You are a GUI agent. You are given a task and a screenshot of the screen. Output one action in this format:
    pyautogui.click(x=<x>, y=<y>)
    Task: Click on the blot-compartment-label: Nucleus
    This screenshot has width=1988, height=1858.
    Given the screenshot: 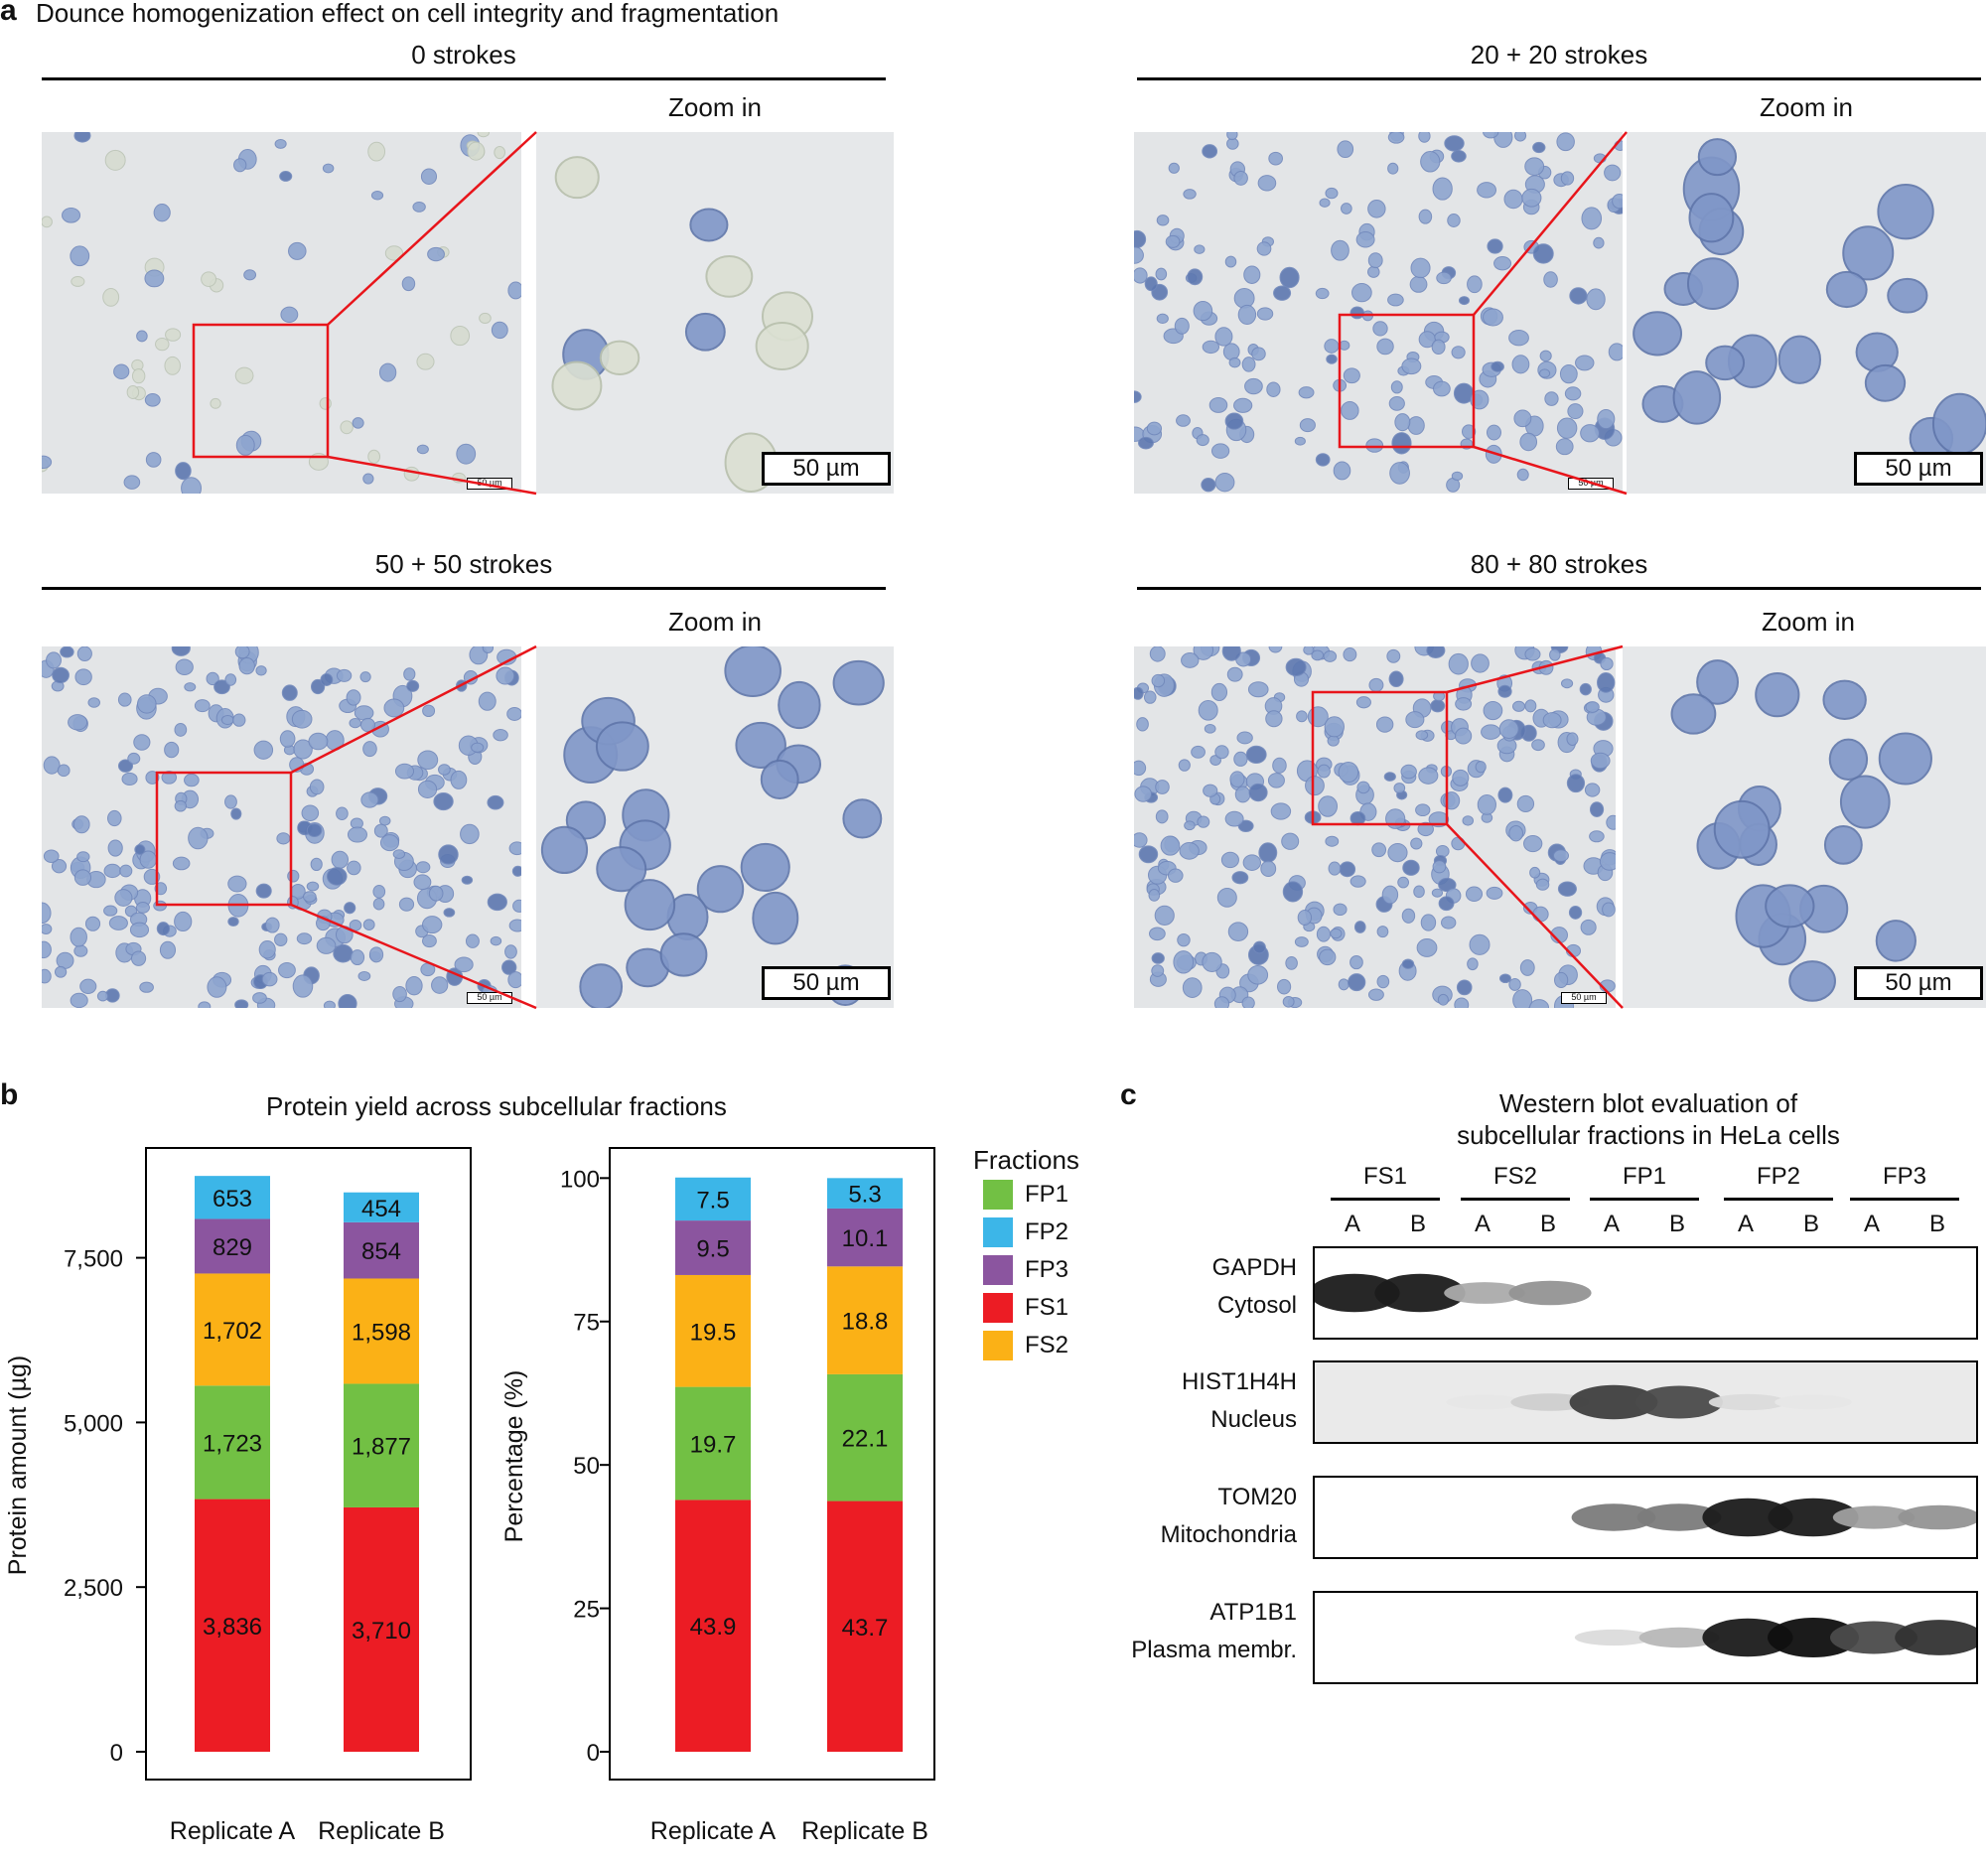 What is the action you would take?
    pyautogui.click(x=1253, y=1419)
    